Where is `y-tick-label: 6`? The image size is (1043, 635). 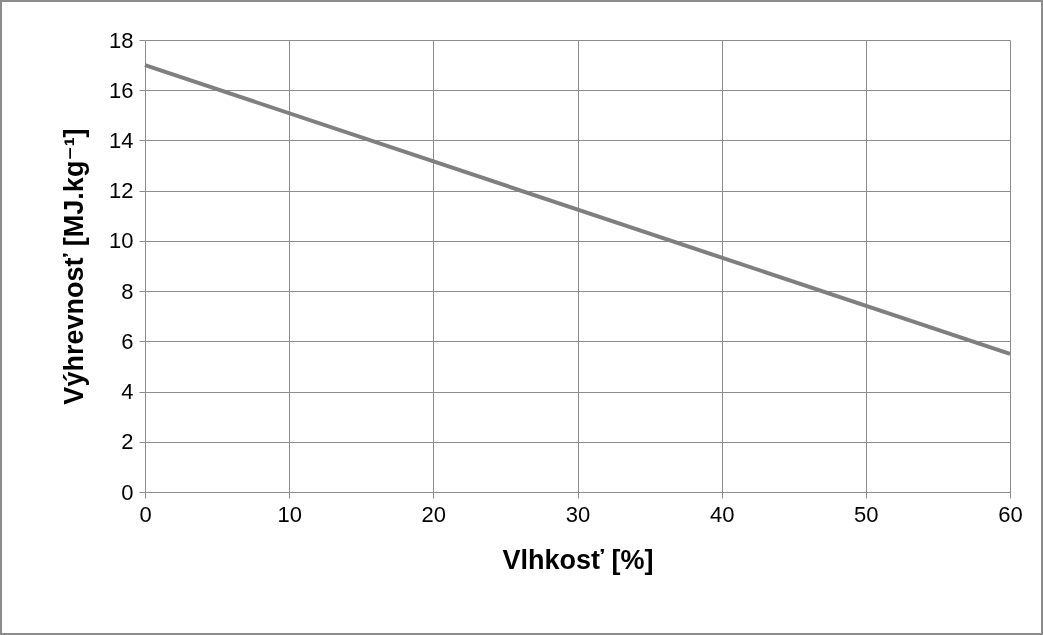 y-tick-label: 6 is located at coordinates (127, 341).